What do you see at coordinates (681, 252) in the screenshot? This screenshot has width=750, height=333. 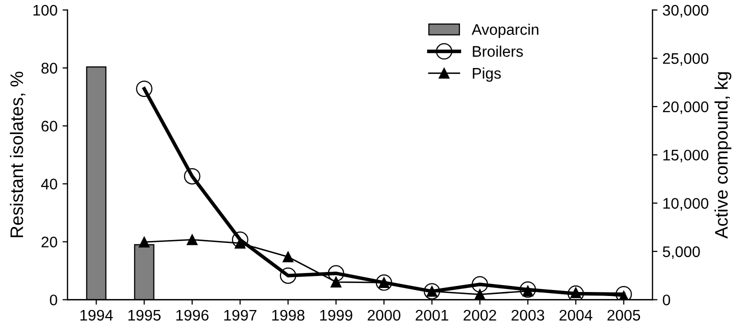 I see `y2-tick-label: 5,000` at bounding box center [681, 252].